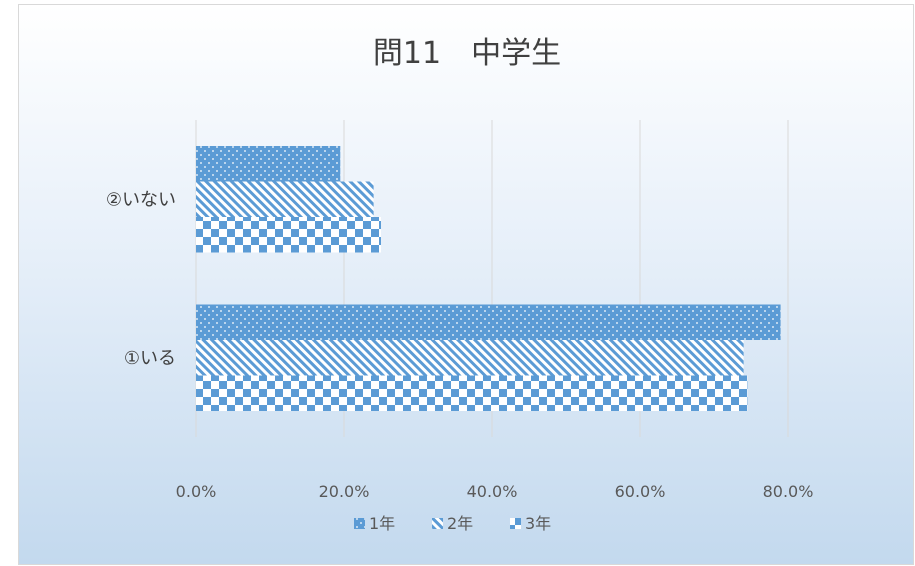 This screenshot has width=915, height=566. What do you see at coordinates (150, 358) in the screenshot?
I see `category-label: ①いる` at bounding box center [150, 358].